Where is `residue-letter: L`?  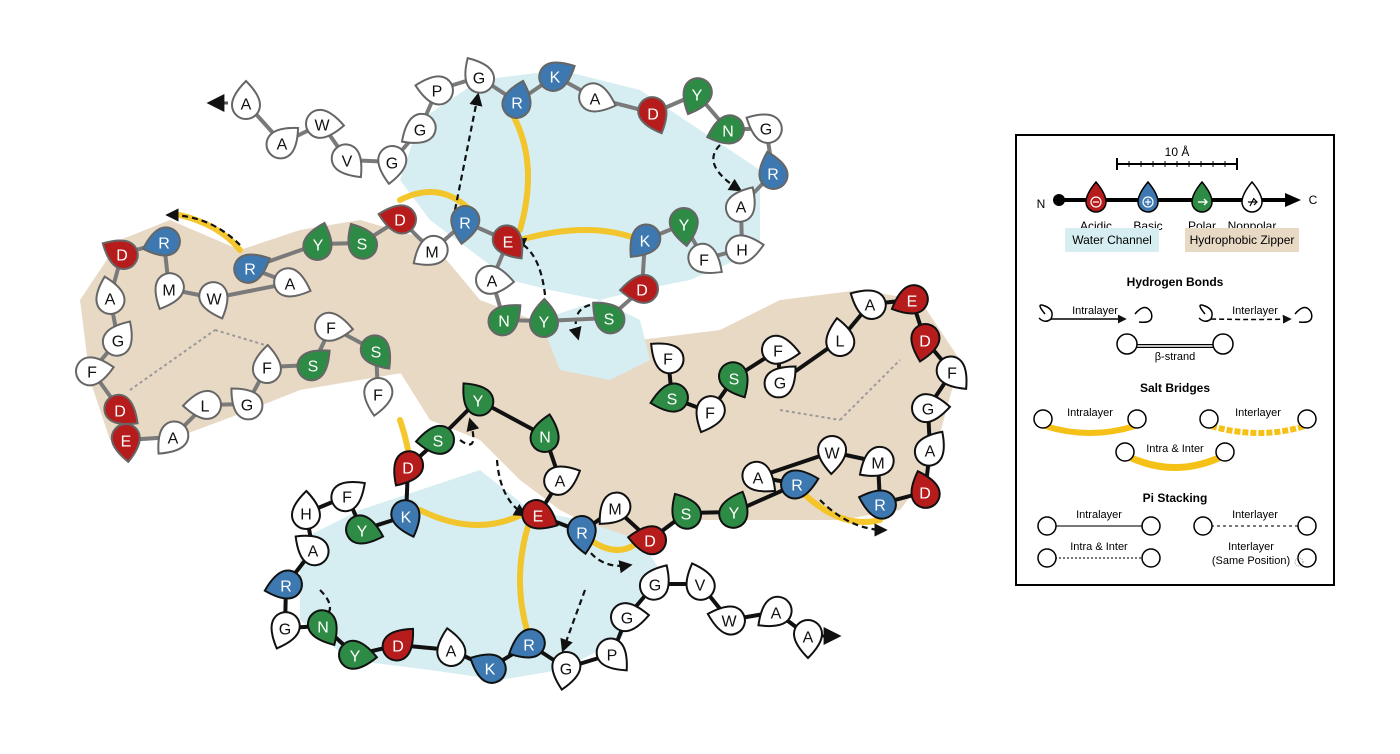
residue-letter: L is located at coordinates (205, 407).